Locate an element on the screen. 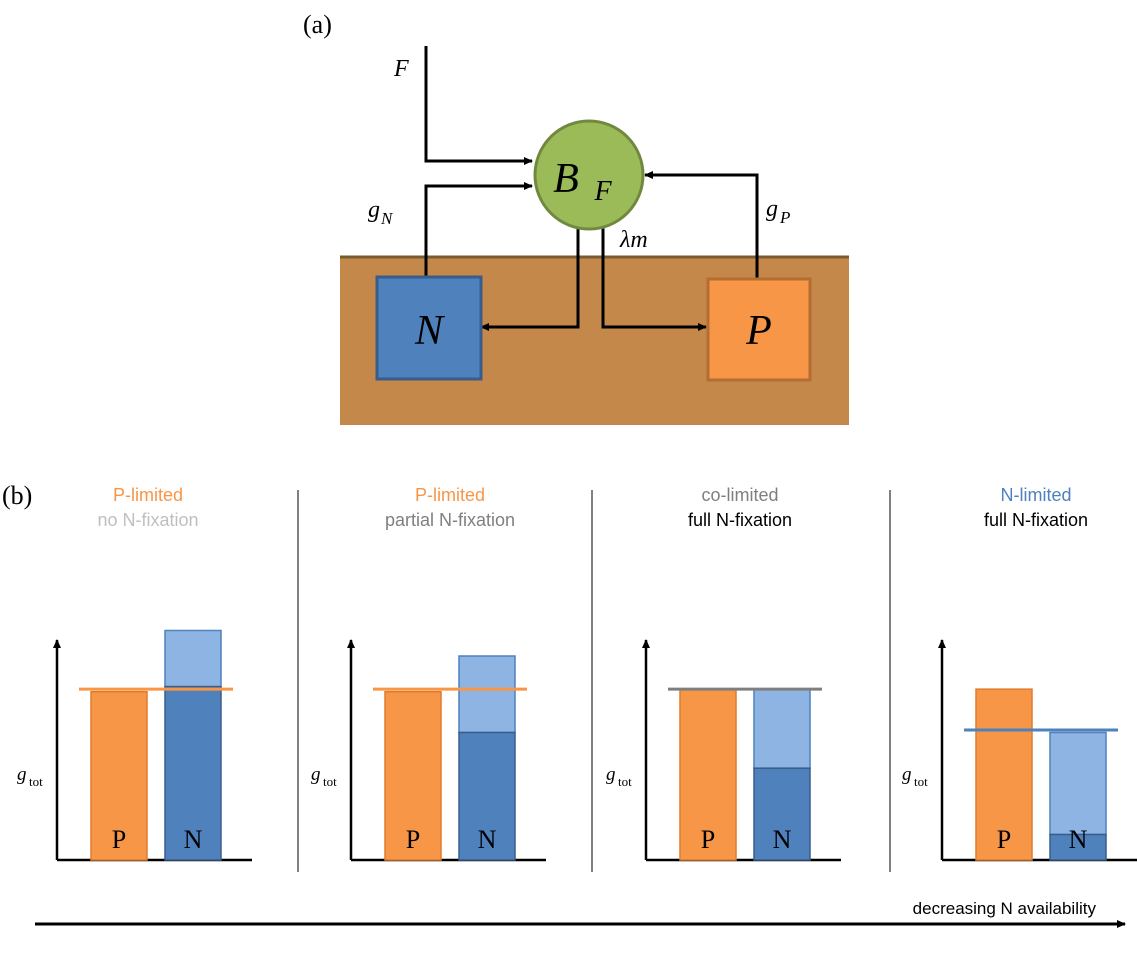 Image resolution: width=1137 pixels, height=959 pixels. panel-4-status-label: N-limited is located at coordinates (1035, 495).